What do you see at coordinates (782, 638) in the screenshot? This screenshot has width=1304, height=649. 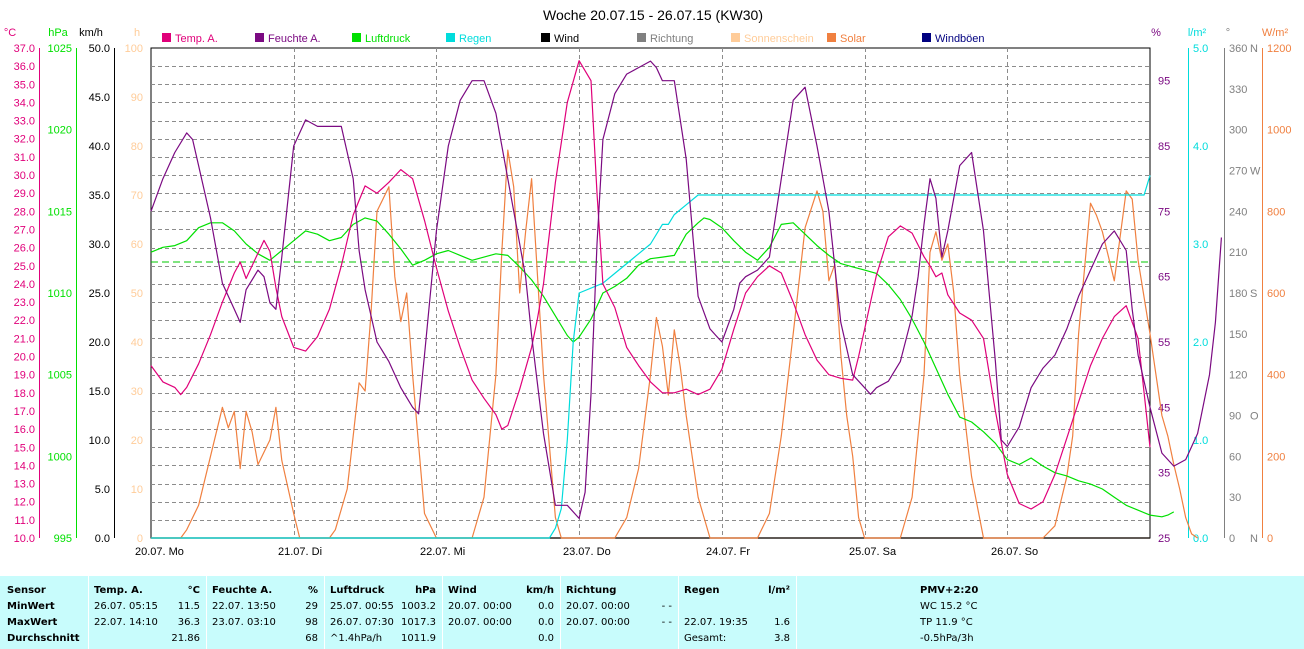 I see `rain-total-value: 3.8` at bounding box center [782, 638].